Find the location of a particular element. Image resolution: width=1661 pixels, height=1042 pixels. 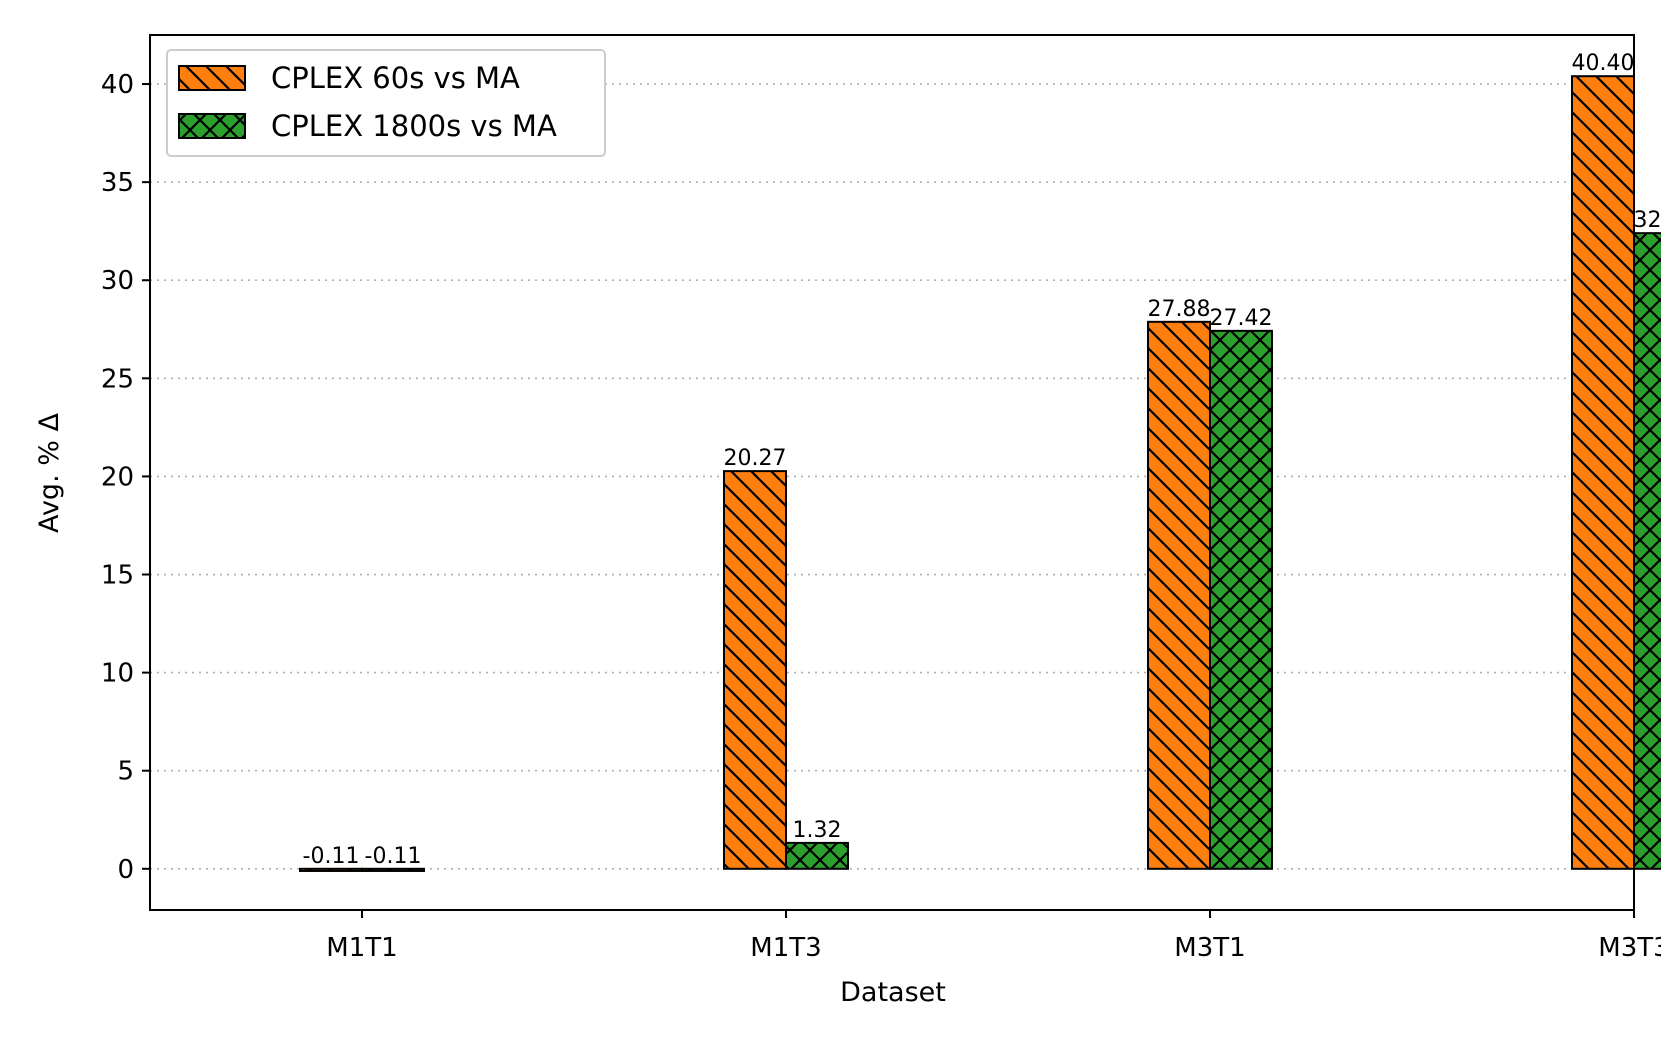

legend-swatch-cplex-1800s is located at coordinates (212, 126).